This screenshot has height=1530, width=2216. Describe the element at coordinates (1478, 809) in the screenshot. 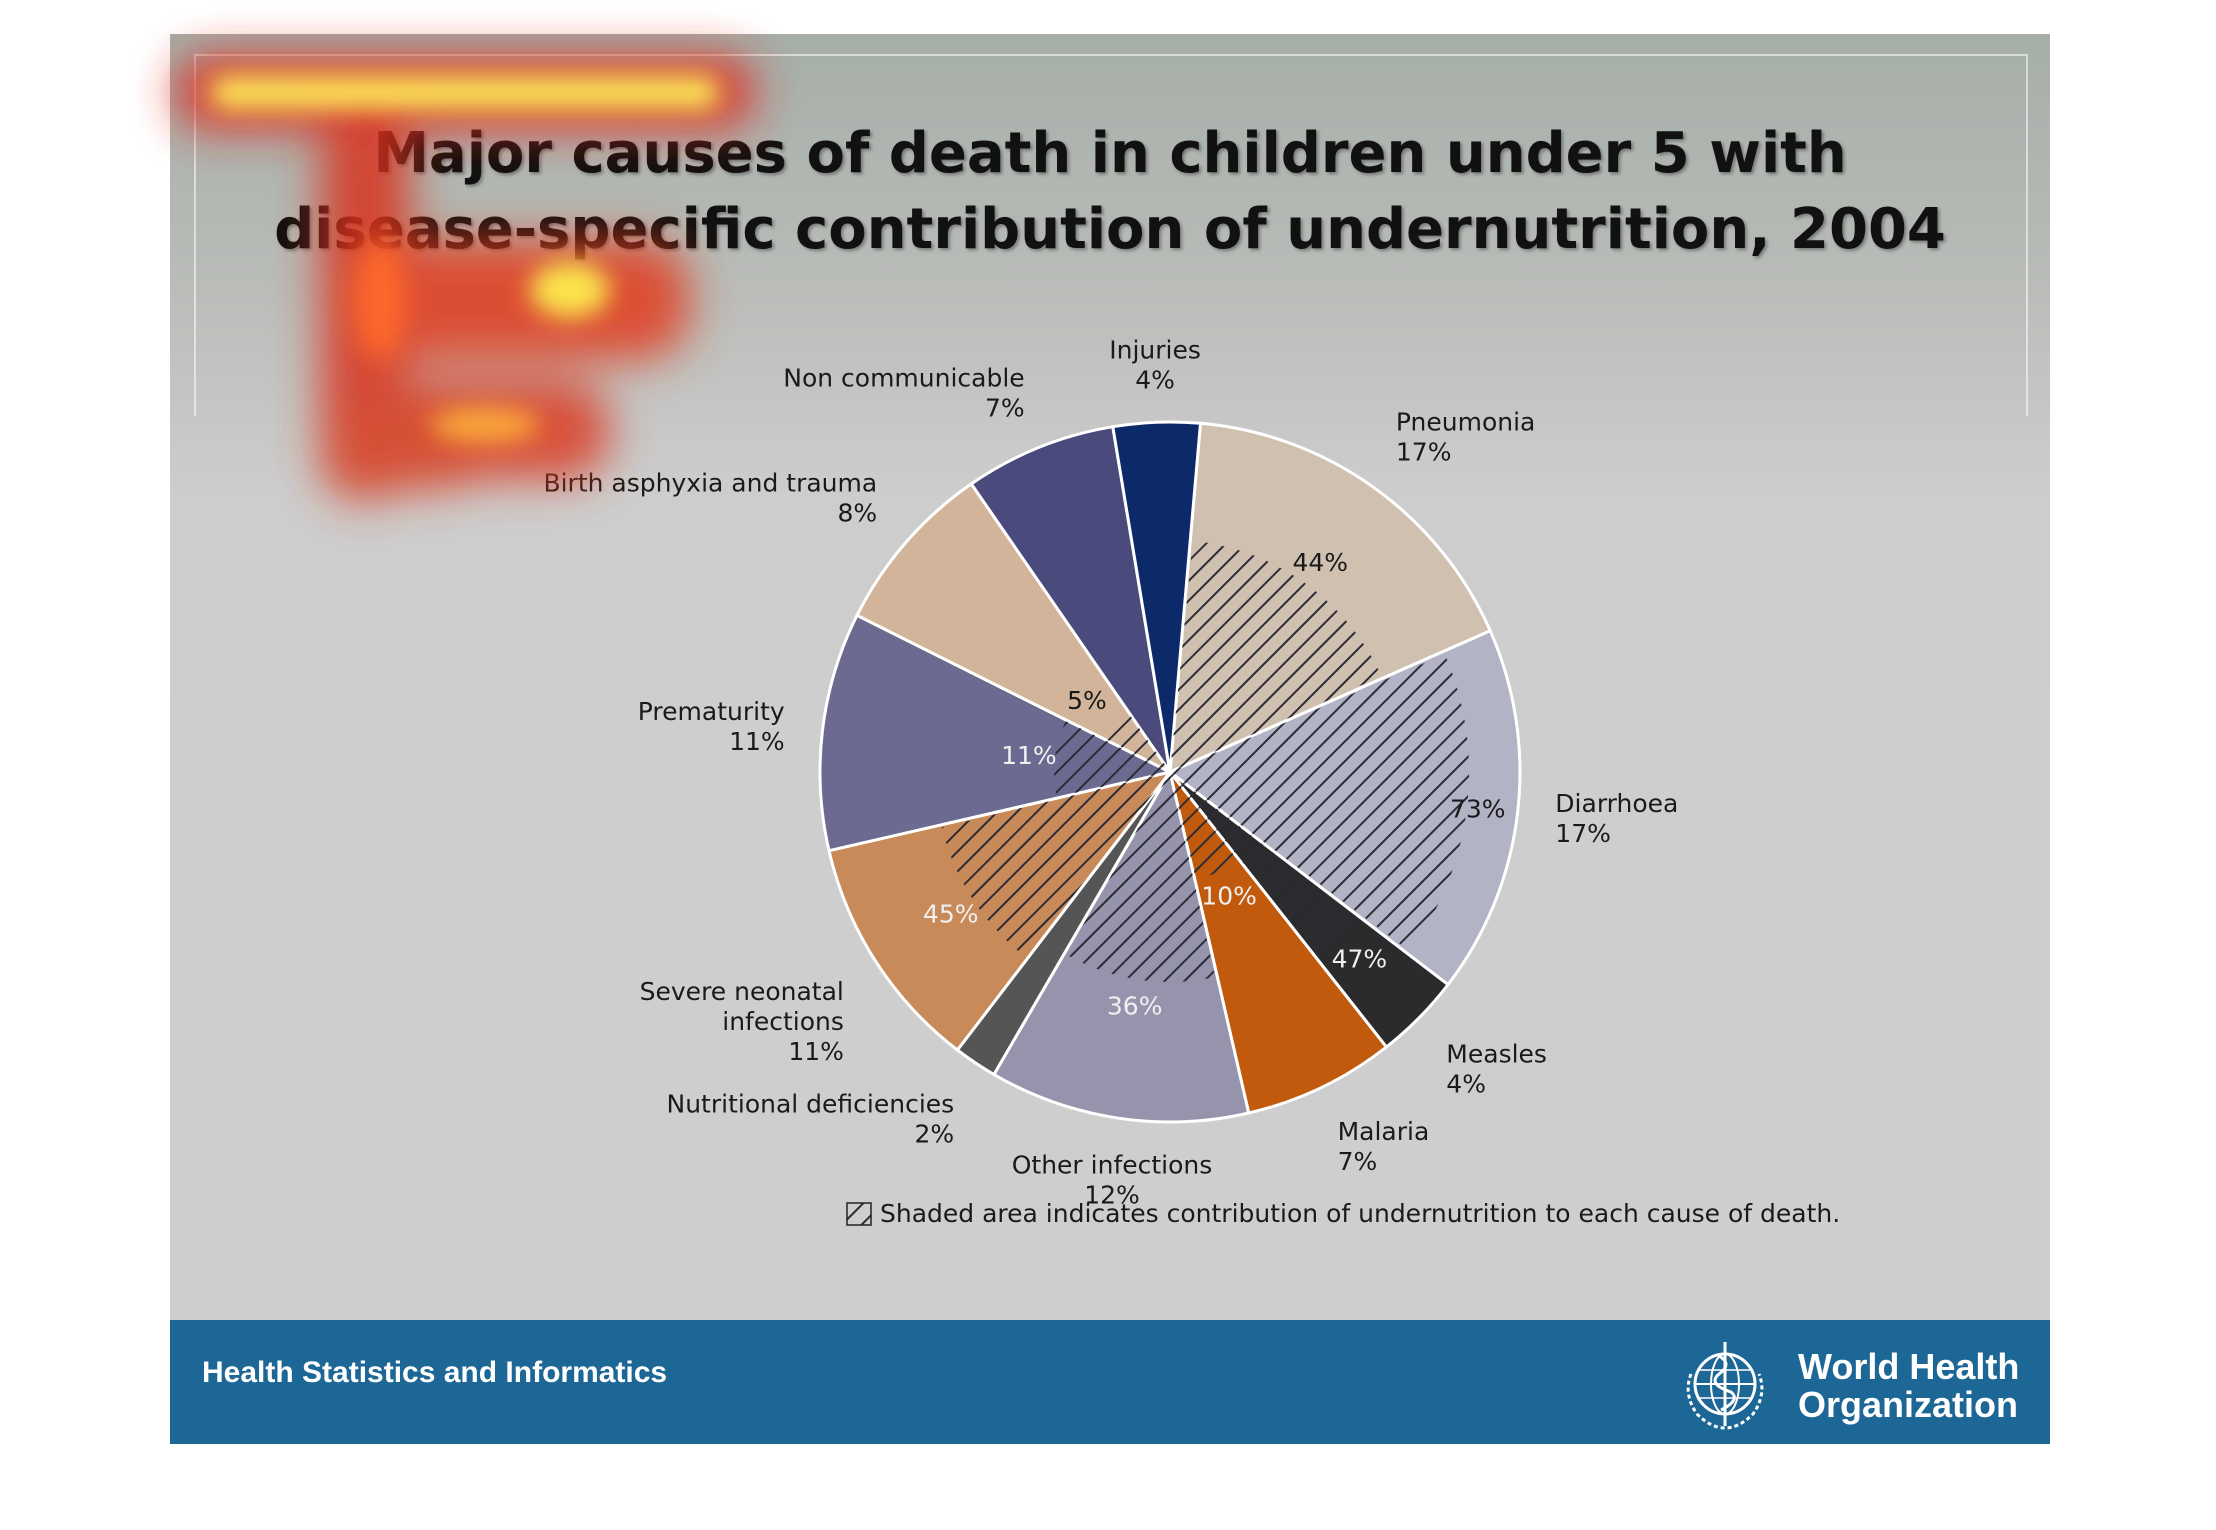

I see `undernutrition-label-diarrhoea: 73%` at that location.